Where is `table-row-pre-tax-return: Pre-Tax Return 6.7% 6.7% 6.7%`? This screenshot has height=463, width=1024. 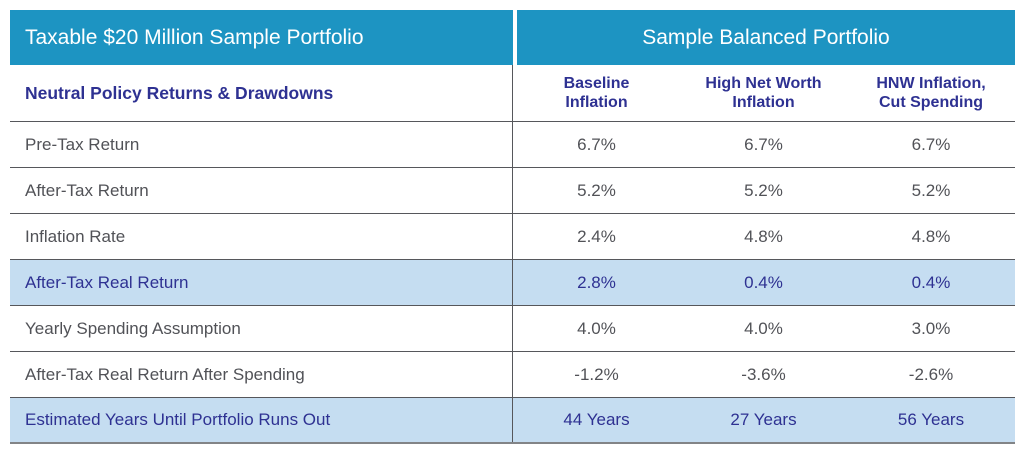
table-row-pre-tax-return: Pre-Tax Return 6.7% 6.7% 6.7% is located at coordinates (512, 145).